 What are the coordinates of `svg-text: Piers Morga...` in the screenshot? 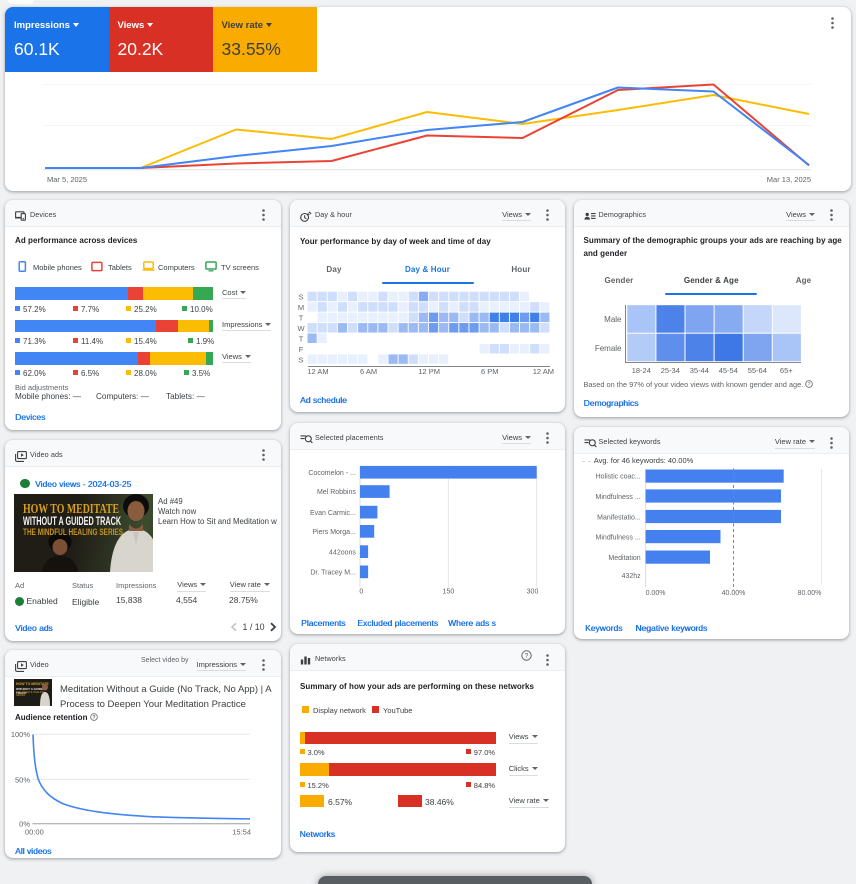 It's located at (334, 532).